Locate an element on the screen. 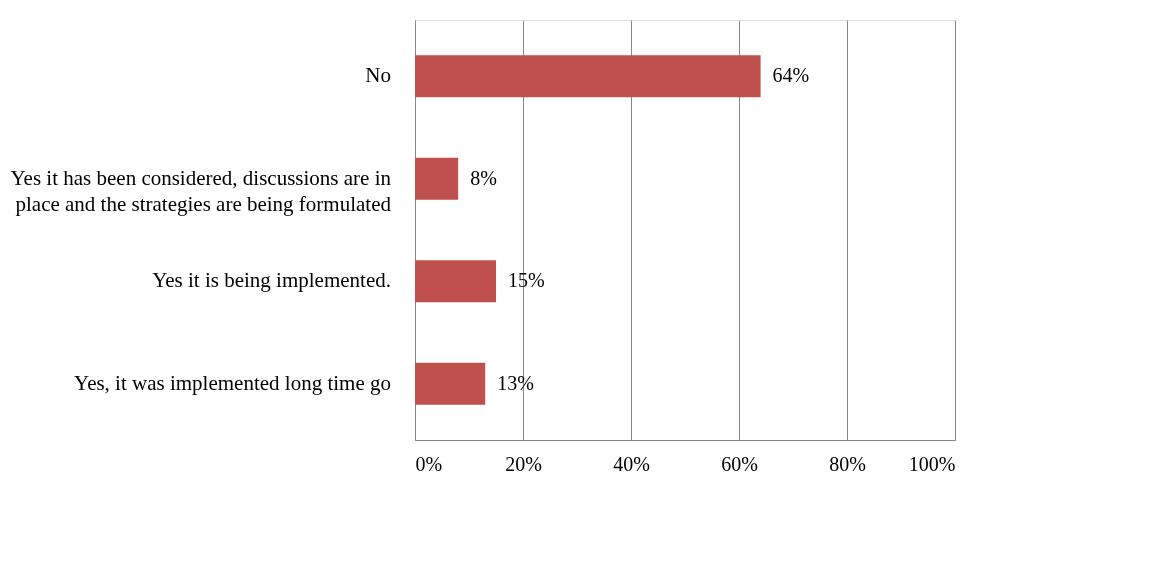 This screenshot has width=1152, height=561. x-tick-label: 20% is located at coordinates (523, 463).